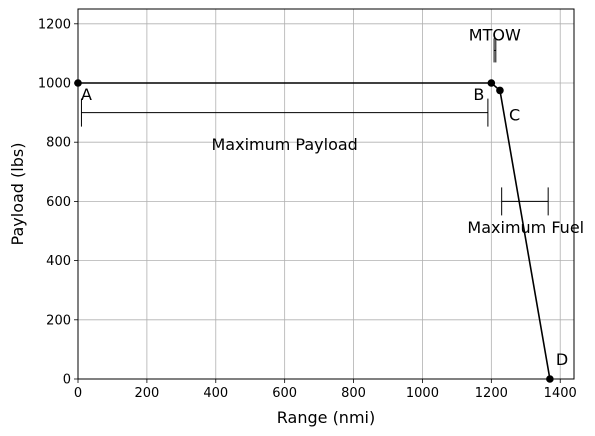 This screenshot has width=595, height=436. What do you see at coordinates (353, 393) in the screenshot?
I see `x-tick-label: 800` at bounding box center [353, 393].